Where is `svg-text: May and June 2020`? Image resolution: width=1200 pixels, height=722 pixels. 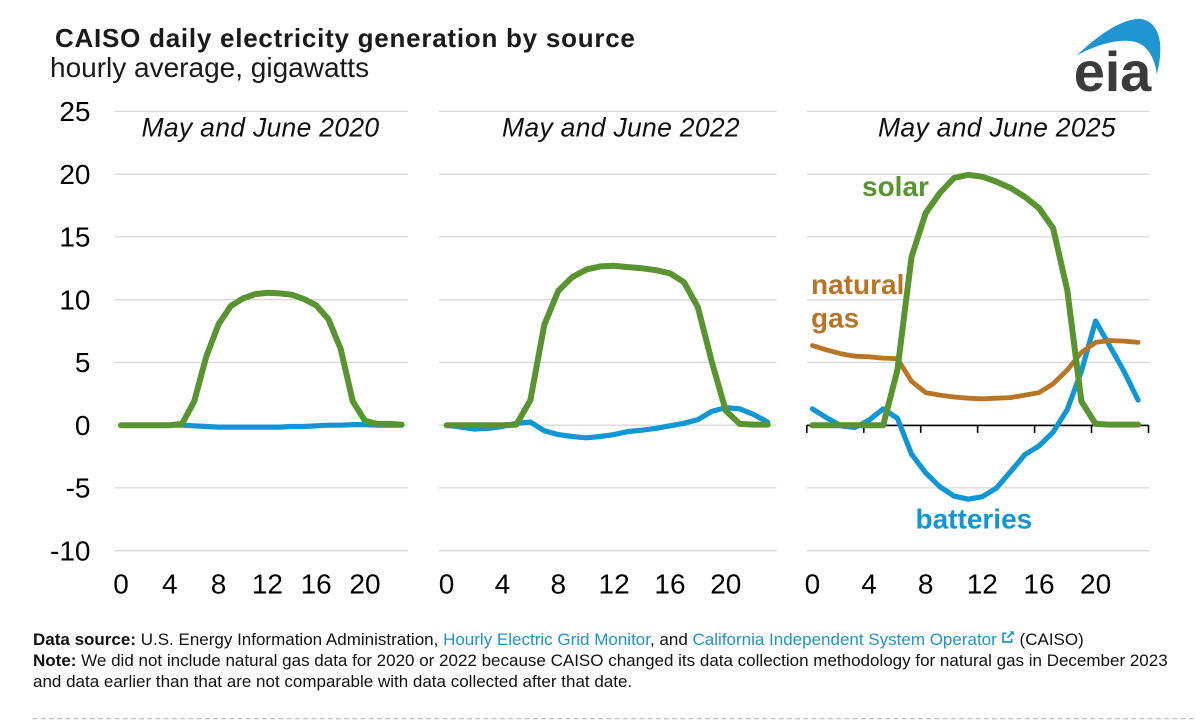 svg-text: May and June 2020 is located at coordinates (261, 128).